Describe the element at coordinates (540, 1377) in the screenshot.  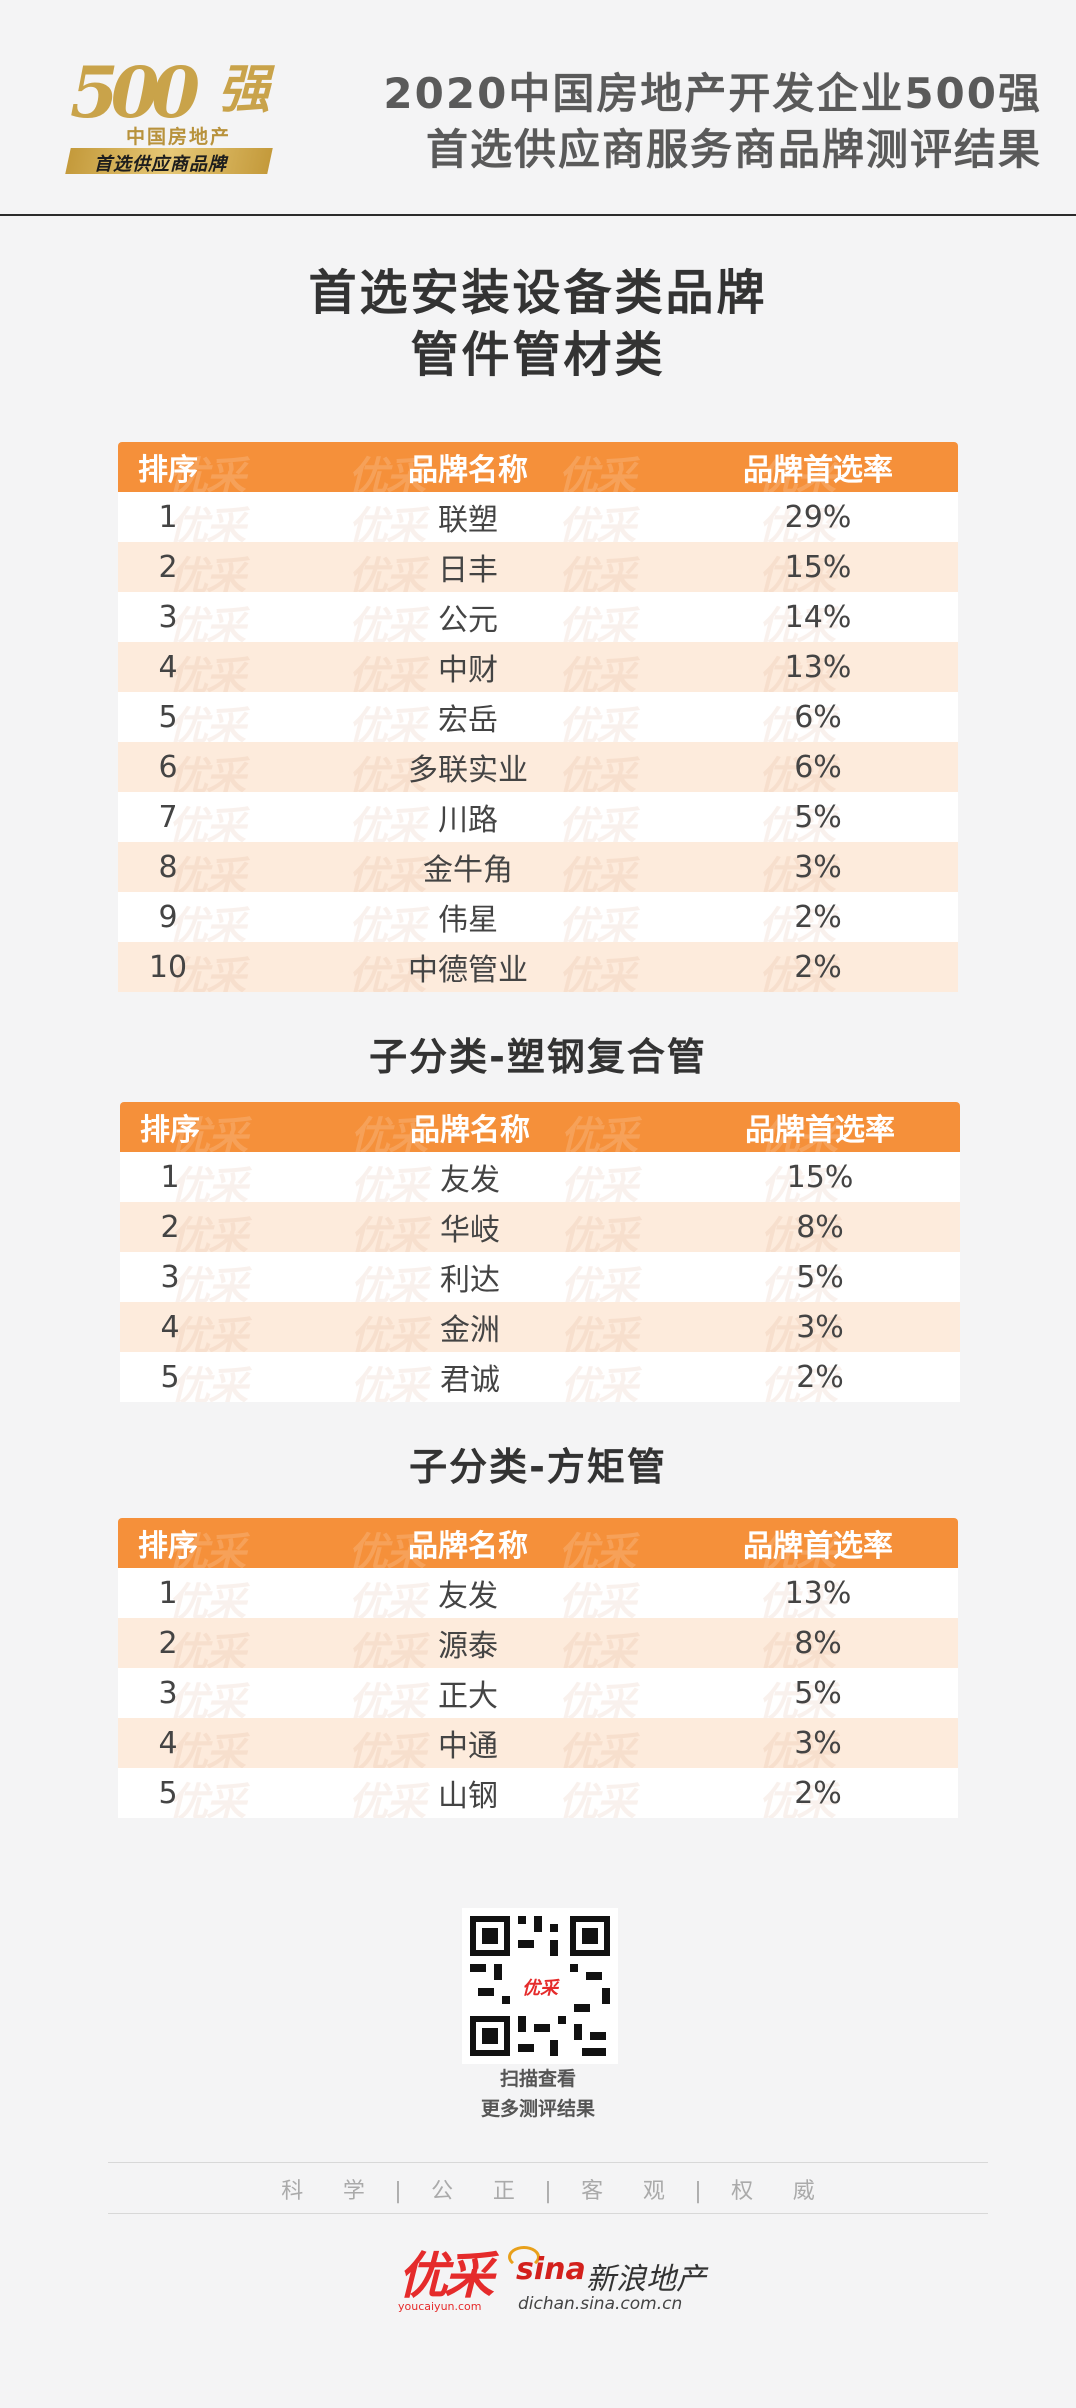
I see `table-row: 优采 优采 优采 优采 5 君诚 2%` at that location.